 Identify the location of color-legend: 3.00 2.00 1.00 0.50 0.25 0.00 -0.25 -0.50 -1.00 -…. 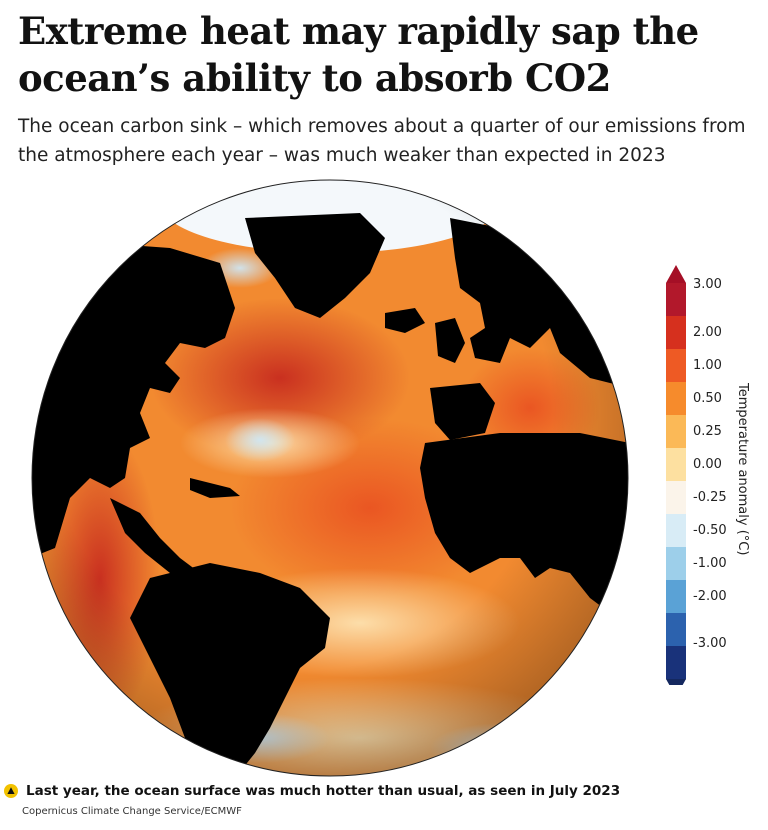
(714, 475).